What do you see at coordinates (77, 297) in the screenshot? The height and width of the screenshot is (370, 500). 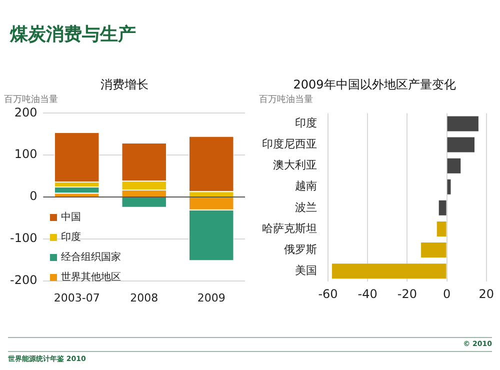 I see `x-tick-label: 2003-07` at bounding box center [77, 297].